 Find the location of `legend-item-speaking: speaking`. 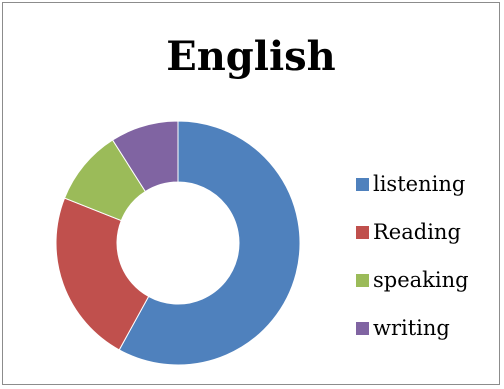

legend-item-speaking: speaking is located at coordinates (412, 280).